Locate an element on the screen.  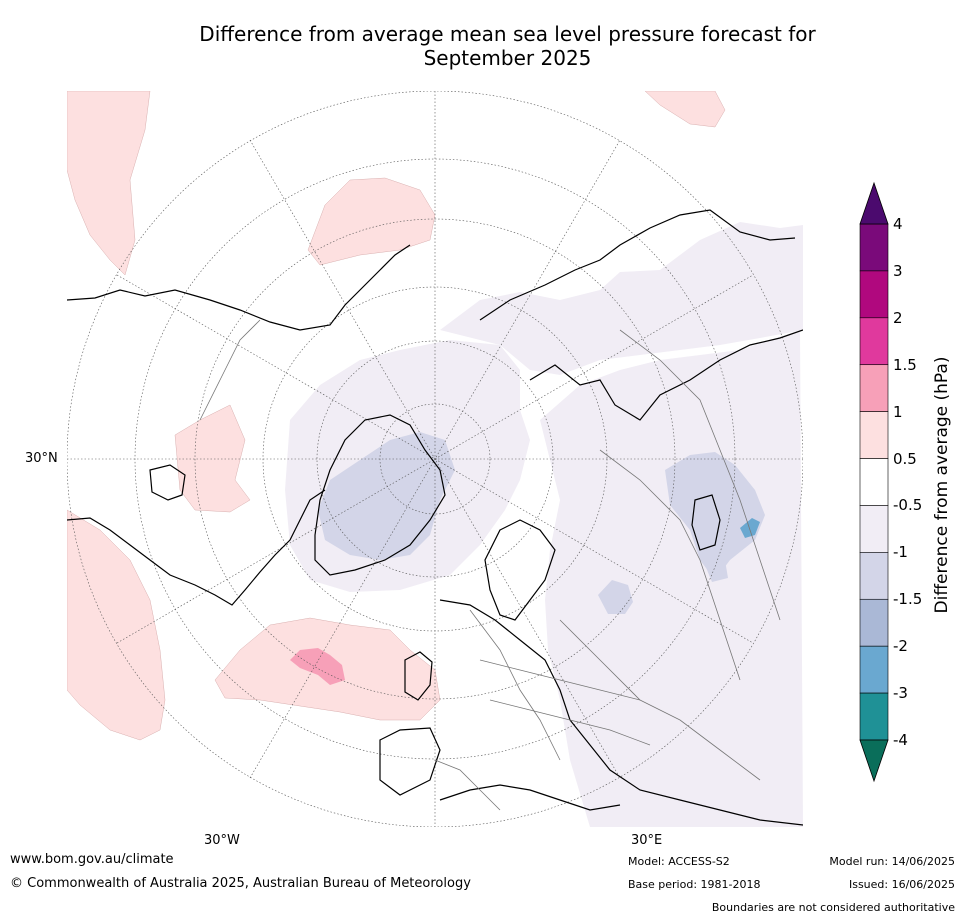
lon-label-30e: 30°E is located at coordinates (647, 840).